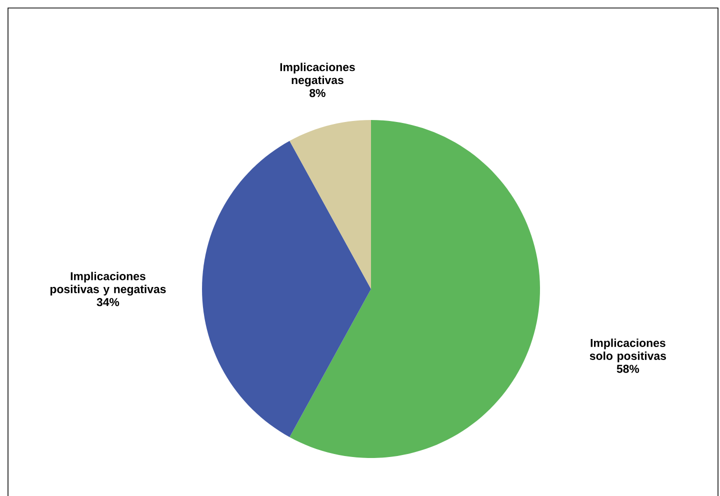 The width and height of the screenshot is (720, 496). I want to click on slice-label: Implicaciones solo positivas, so click(628, 350).